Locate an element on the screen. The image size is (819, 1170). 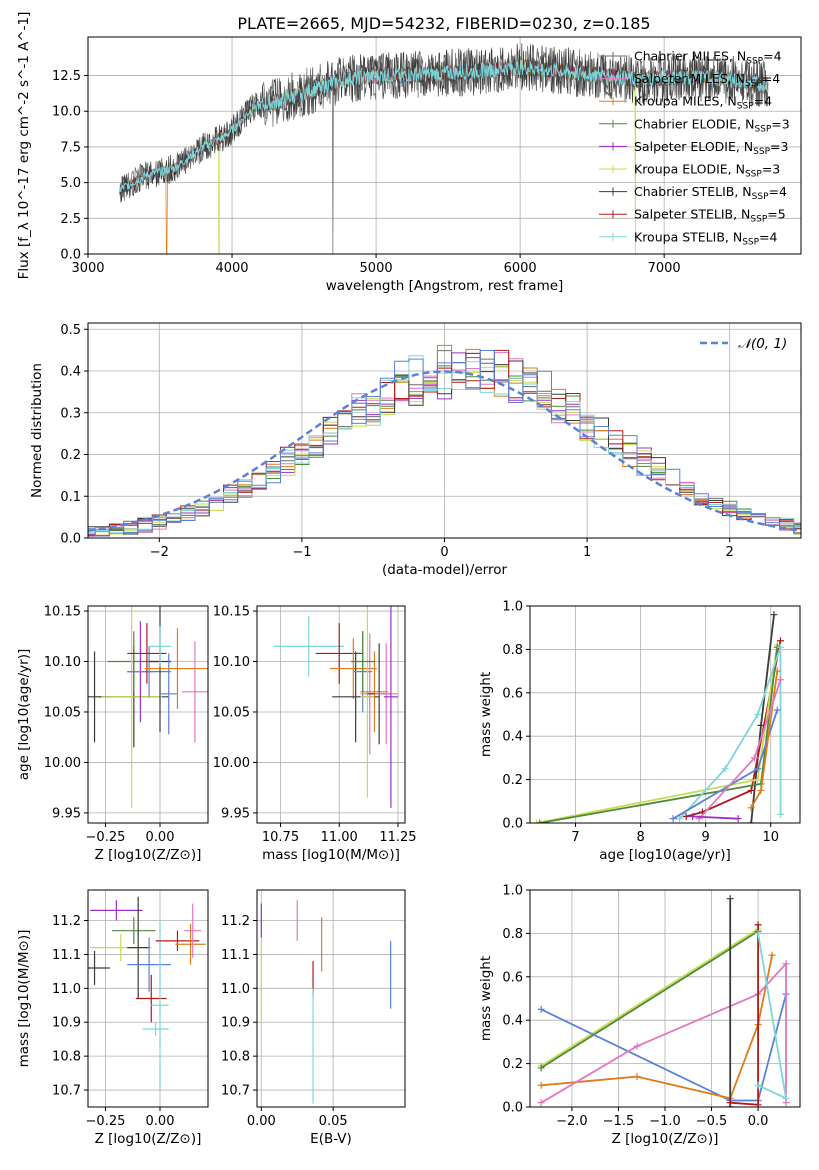
chart-mass_vs_EBV: 0.00 0.05 10.7 10.8 10.9 11.0 11.1 11.2 E(B-V) is located at coordinates (313, 1018).